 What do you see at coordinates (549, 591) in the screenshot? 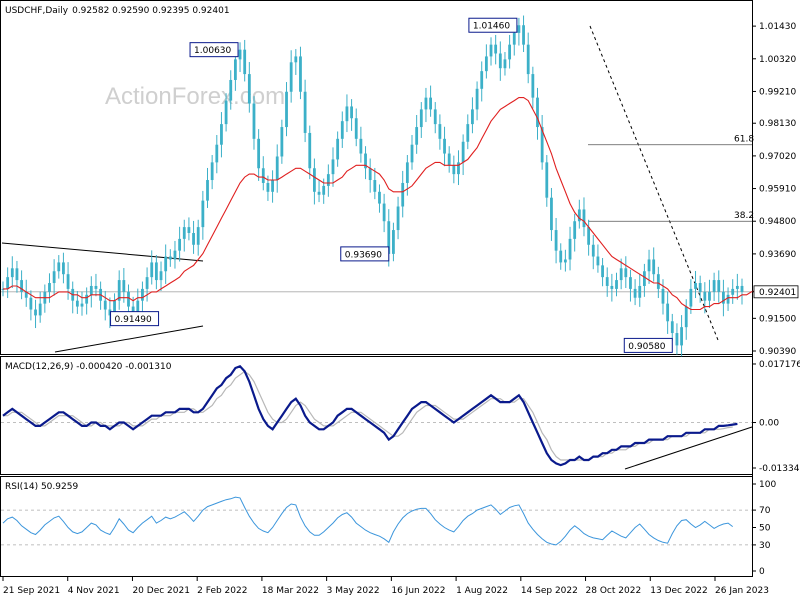
I see `x-axis-label: 14 Sep 2022` at bounding box center [549, 591].